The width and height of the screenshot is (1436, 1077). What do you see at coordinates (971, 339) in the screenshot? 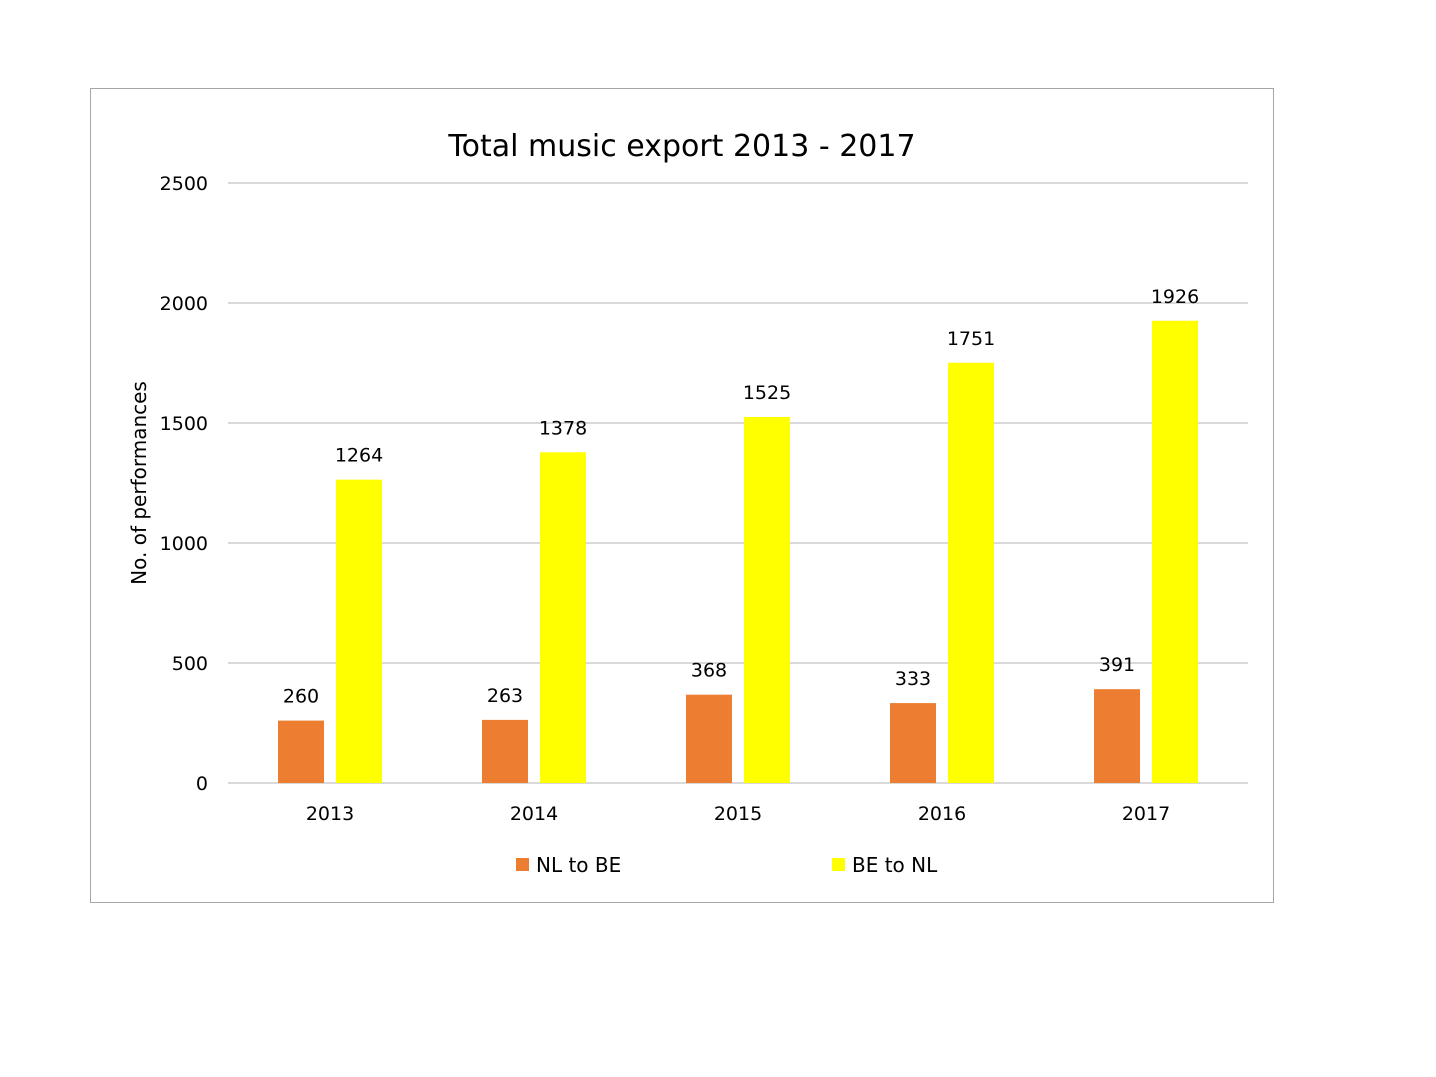
I see `data-label: 1751` at bounding box center [971, 339].